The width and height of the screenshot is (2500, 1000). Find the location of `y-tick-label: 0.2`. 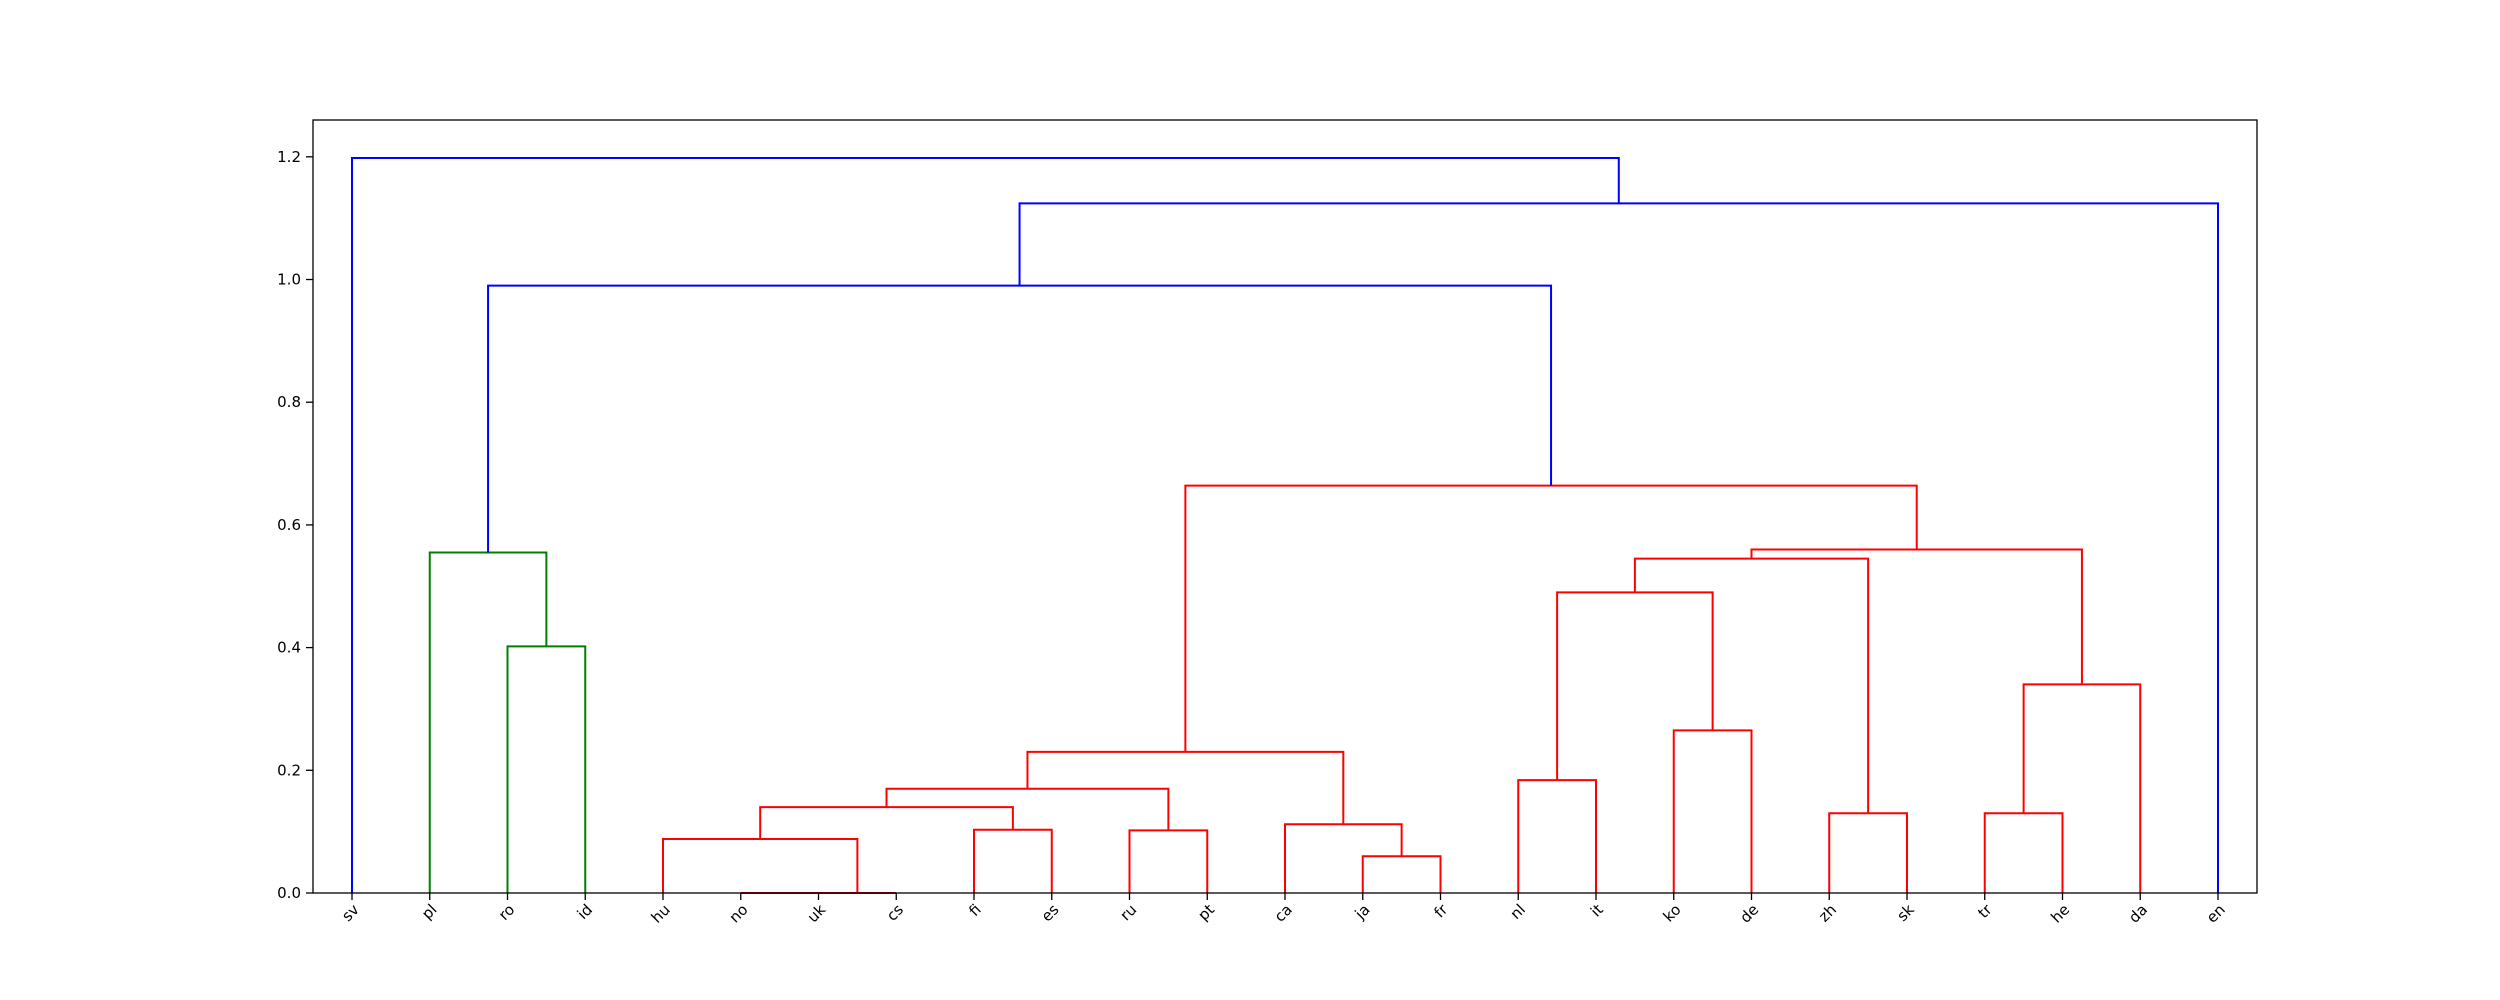

y-tick-label: 0.2 is located at coordinates (289, 770).